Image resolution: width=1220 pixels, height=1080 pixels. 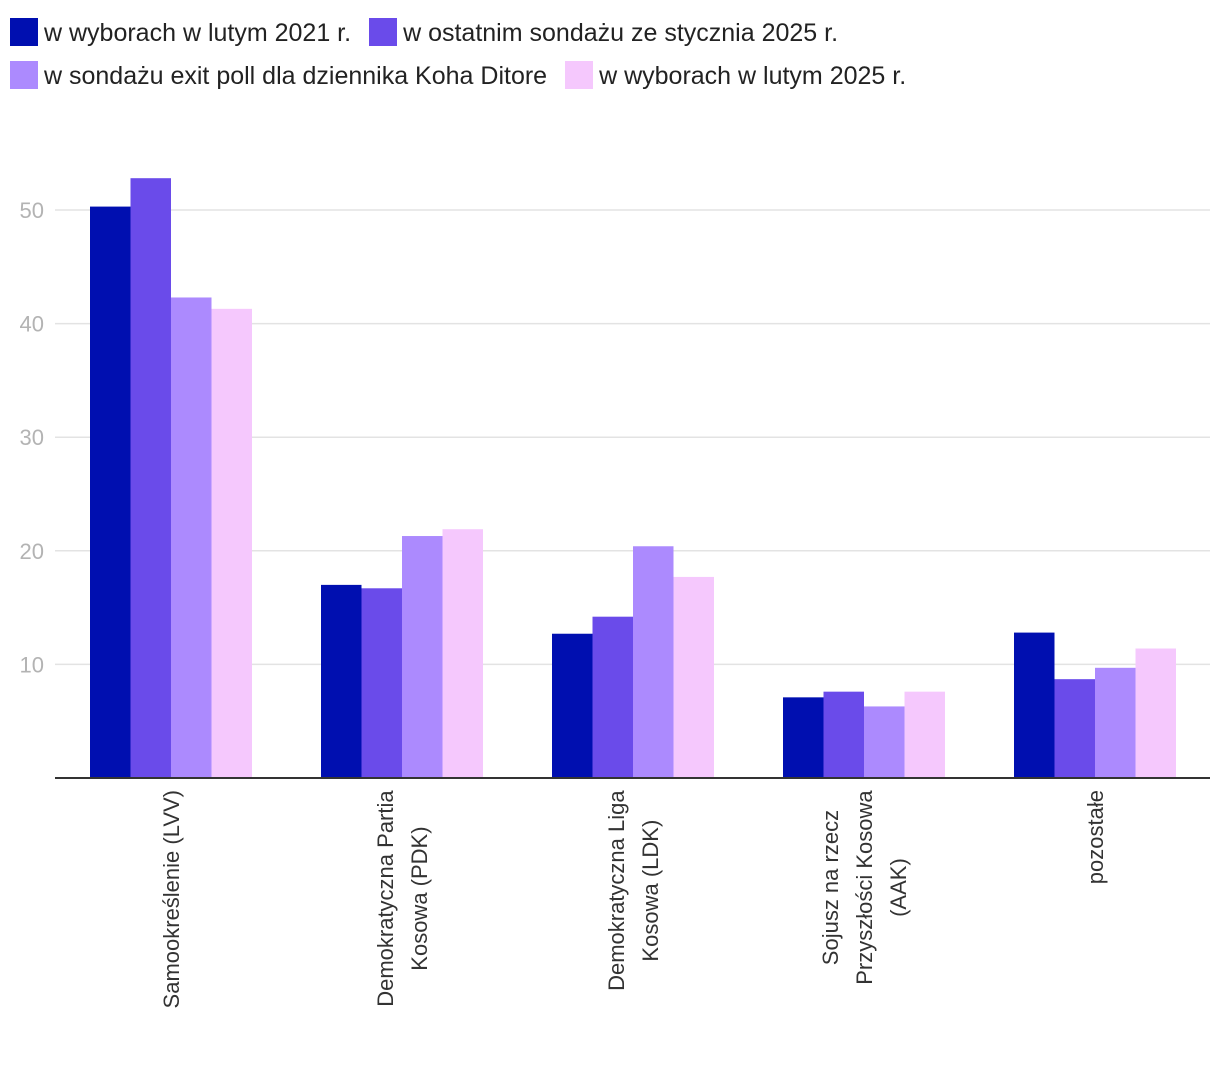 What do you see at coordinates (32, 551) in the screenshot?
I see `y-tick-label: 20` at bounding box center [32, 551].